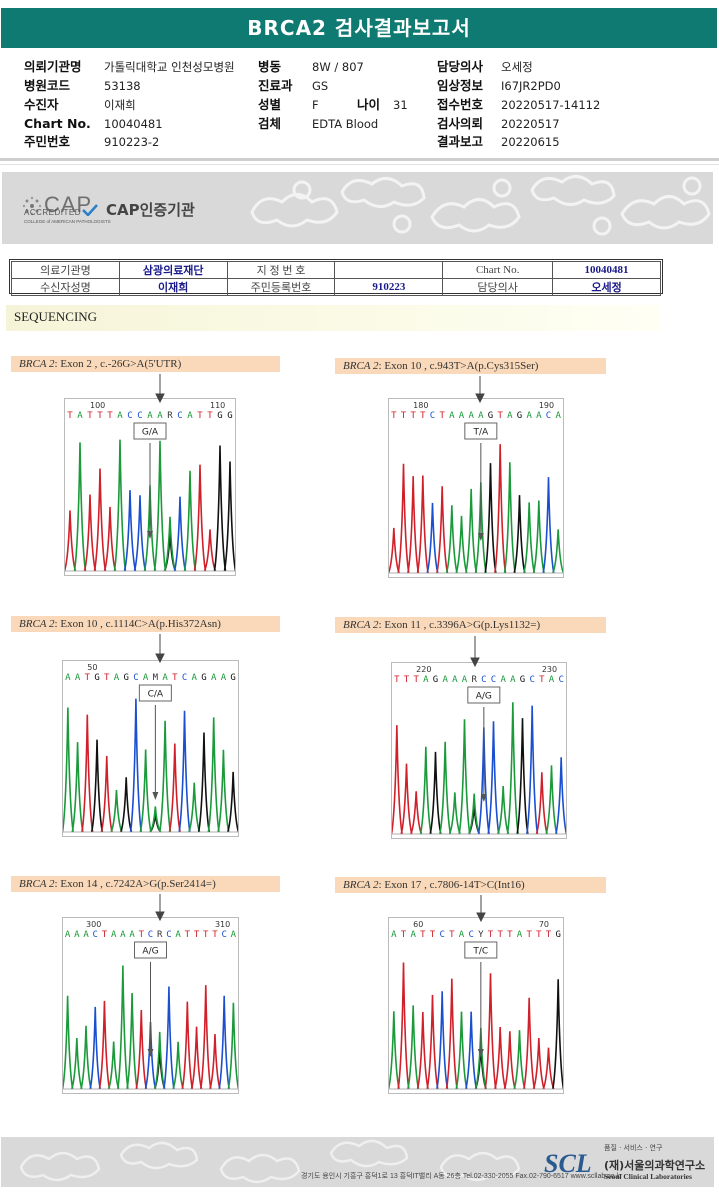 The height and width of the screenshot is (1194, 719). Describe the element at coordinates (53, 212) in the screenshot. I see `cap-accredited: ACCREDITED` at that location.